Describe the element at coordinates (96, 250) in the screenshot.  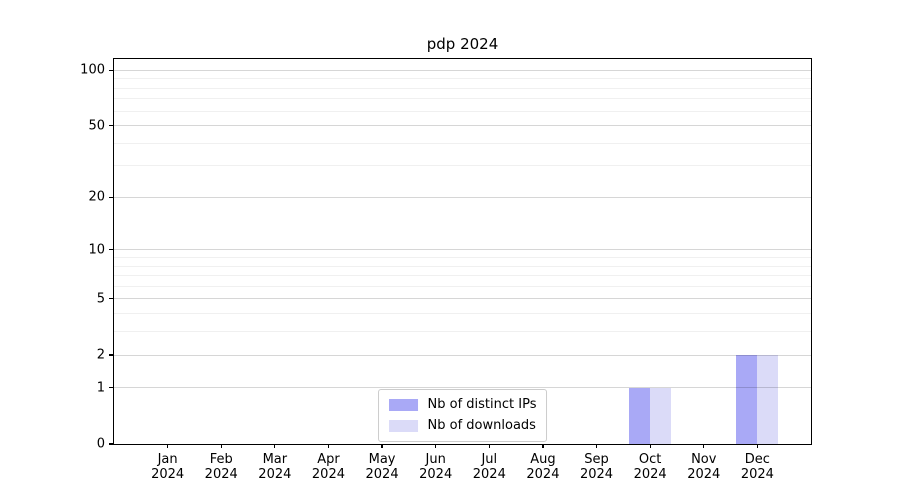
I see `y-tick-label: 10` at that location.